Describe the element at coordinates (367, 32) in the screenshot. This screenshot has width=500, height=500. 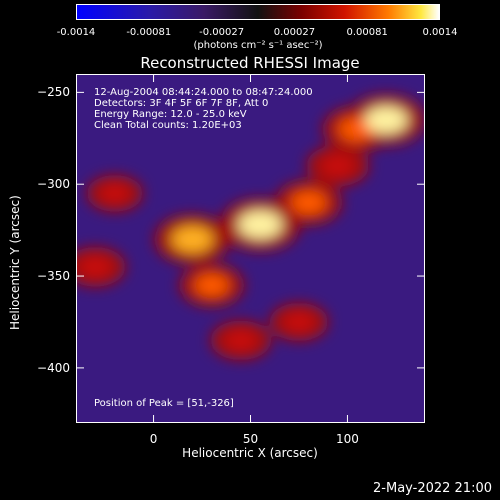
I see `colorbar-tick-label: 0.00081` at that location.